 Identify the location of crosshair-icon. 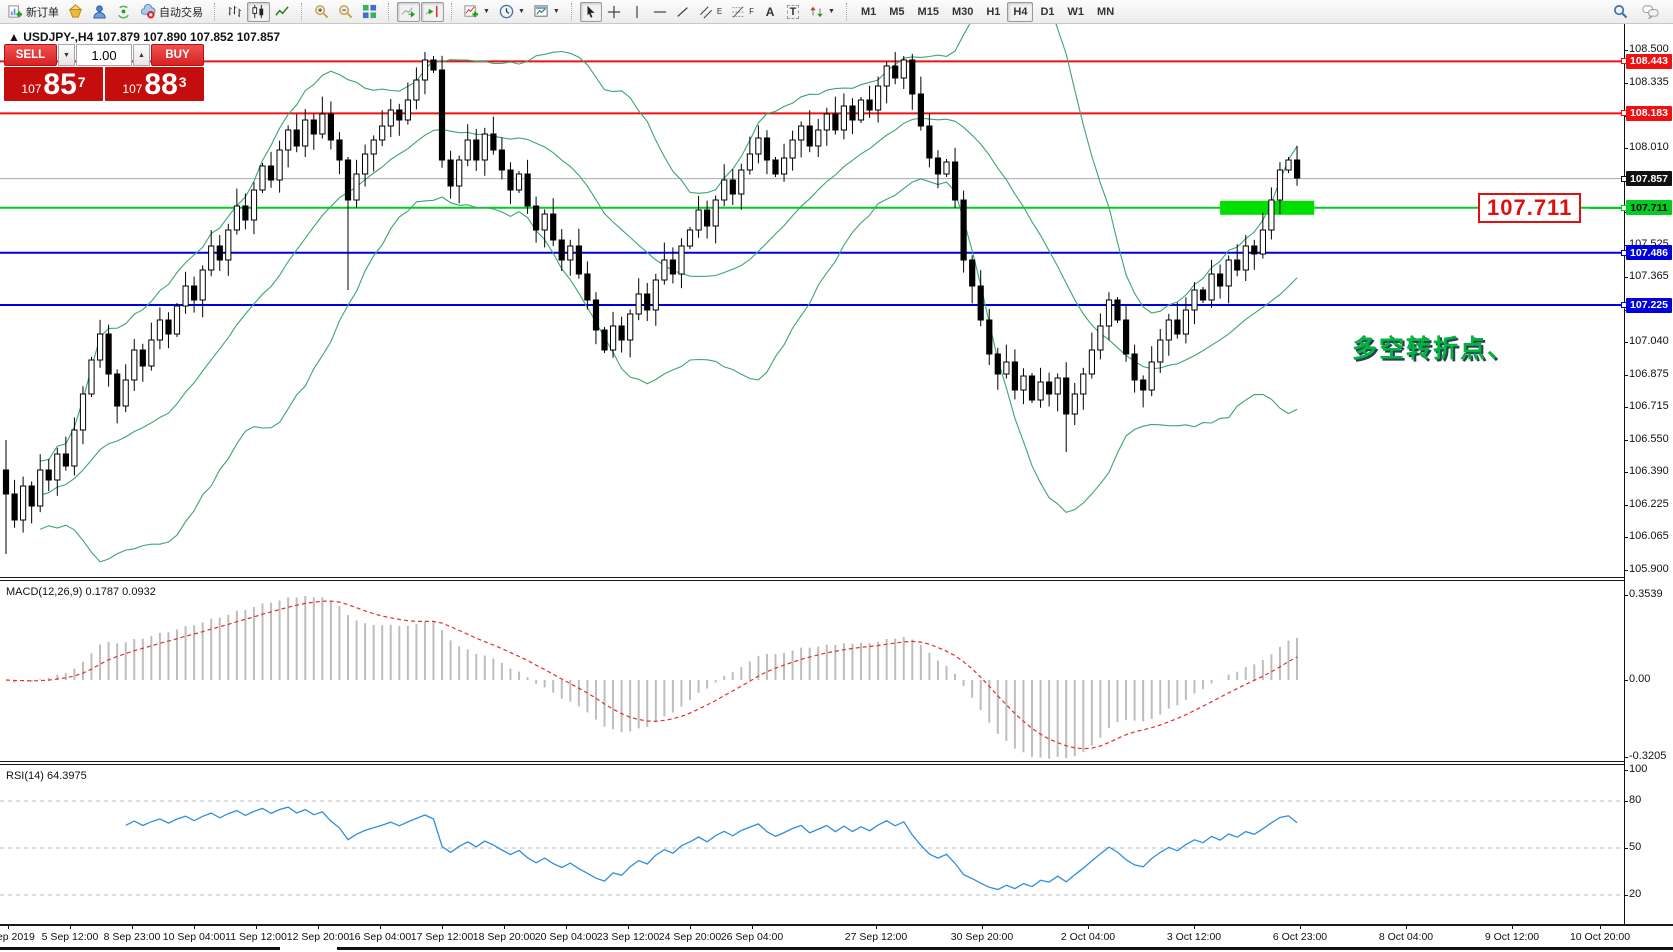
(613, 11).